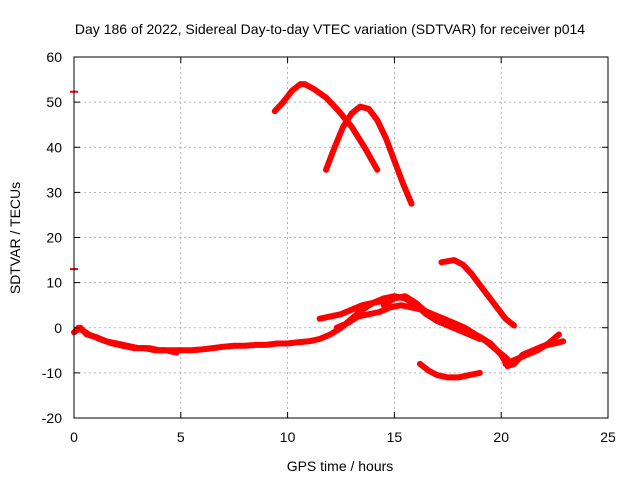 Image resolution: width=640 pixels, height=480 pixels. Describe the element at coordinates (52, 373) in the screenshot. I see `y-tick-label: -10` at that location.